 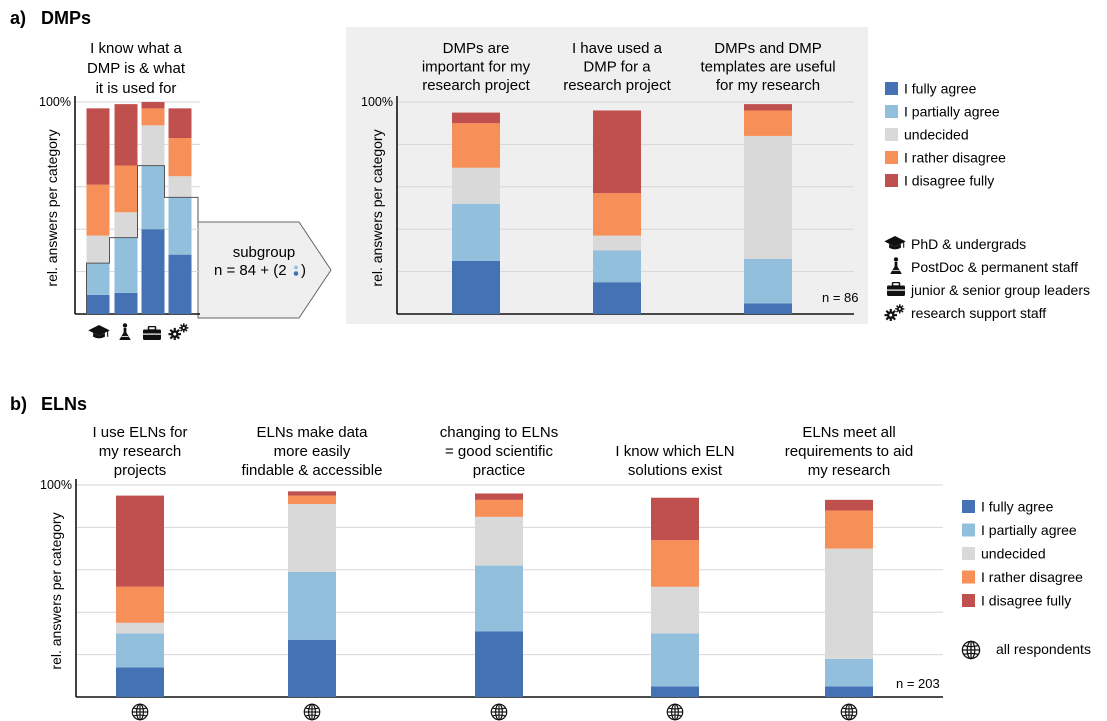 I want to click on category-label: practice, so click(x=499, y=470).